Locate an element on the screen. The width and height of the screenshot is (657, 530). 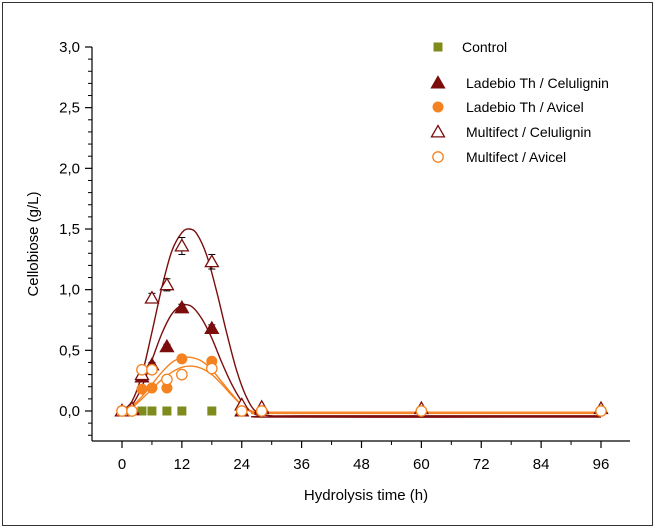
legend-symbol-ladebio-th-avicel is located at coordinates (438, 107).